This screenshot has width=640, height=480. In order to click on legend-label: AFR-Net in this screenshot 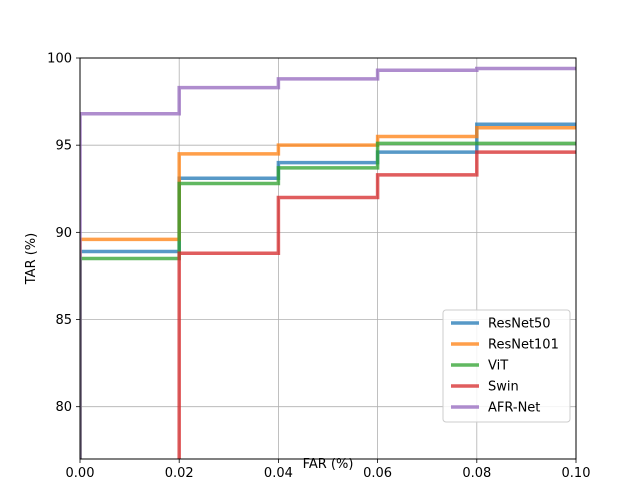, I will do `click(514, 408)`.